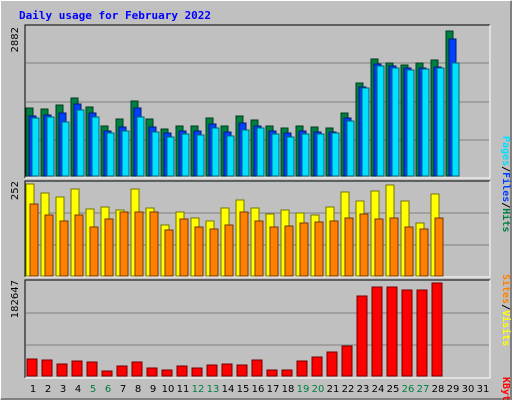 The height and width of the screenshot is (400, 512). What do you see at coordinates (506, 289) in the screenshot?
I see `legend-sites: Sites` at bounding box center [506, 289].